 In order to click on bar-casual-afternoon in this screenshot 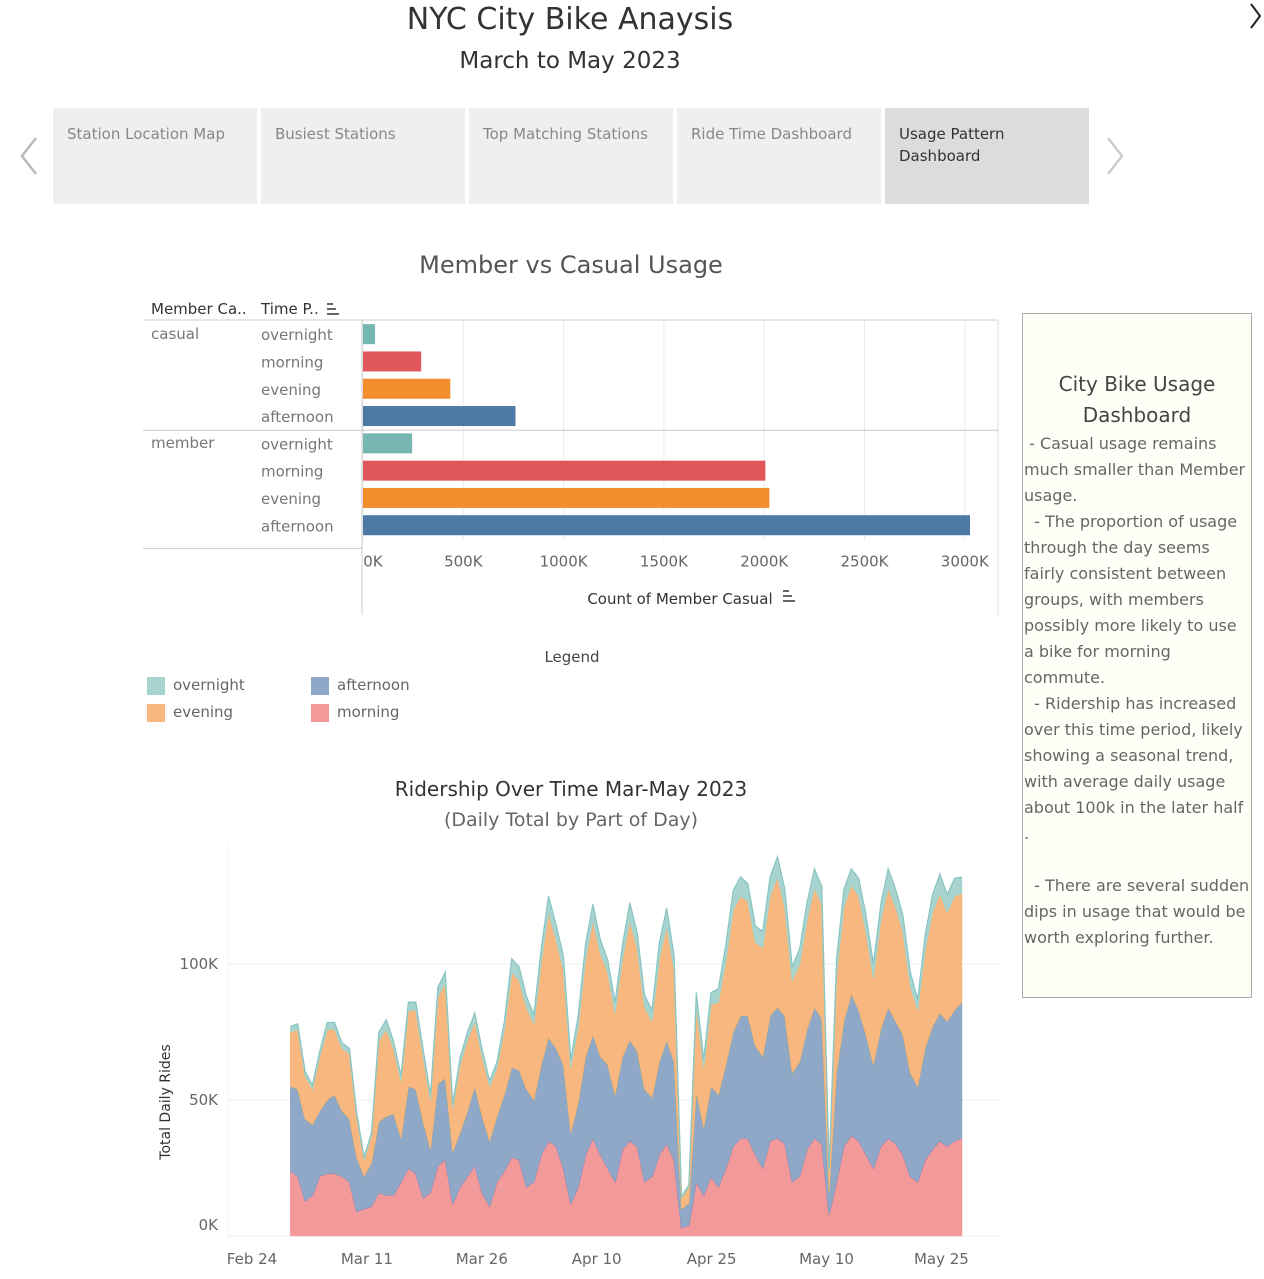, I will do `click(439, 416)`.